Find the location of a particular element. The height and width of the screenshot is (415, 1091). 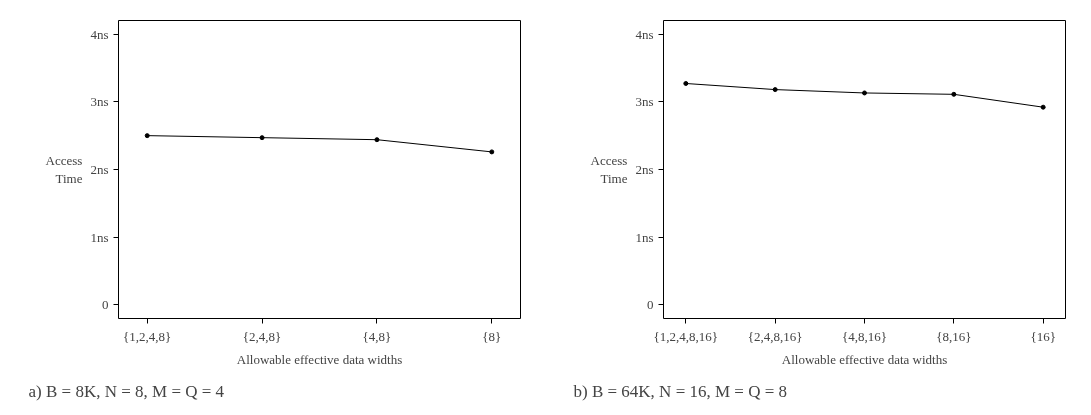

x-tick-label: {1,2,4,8,16} is located at coordinates (686, 336).